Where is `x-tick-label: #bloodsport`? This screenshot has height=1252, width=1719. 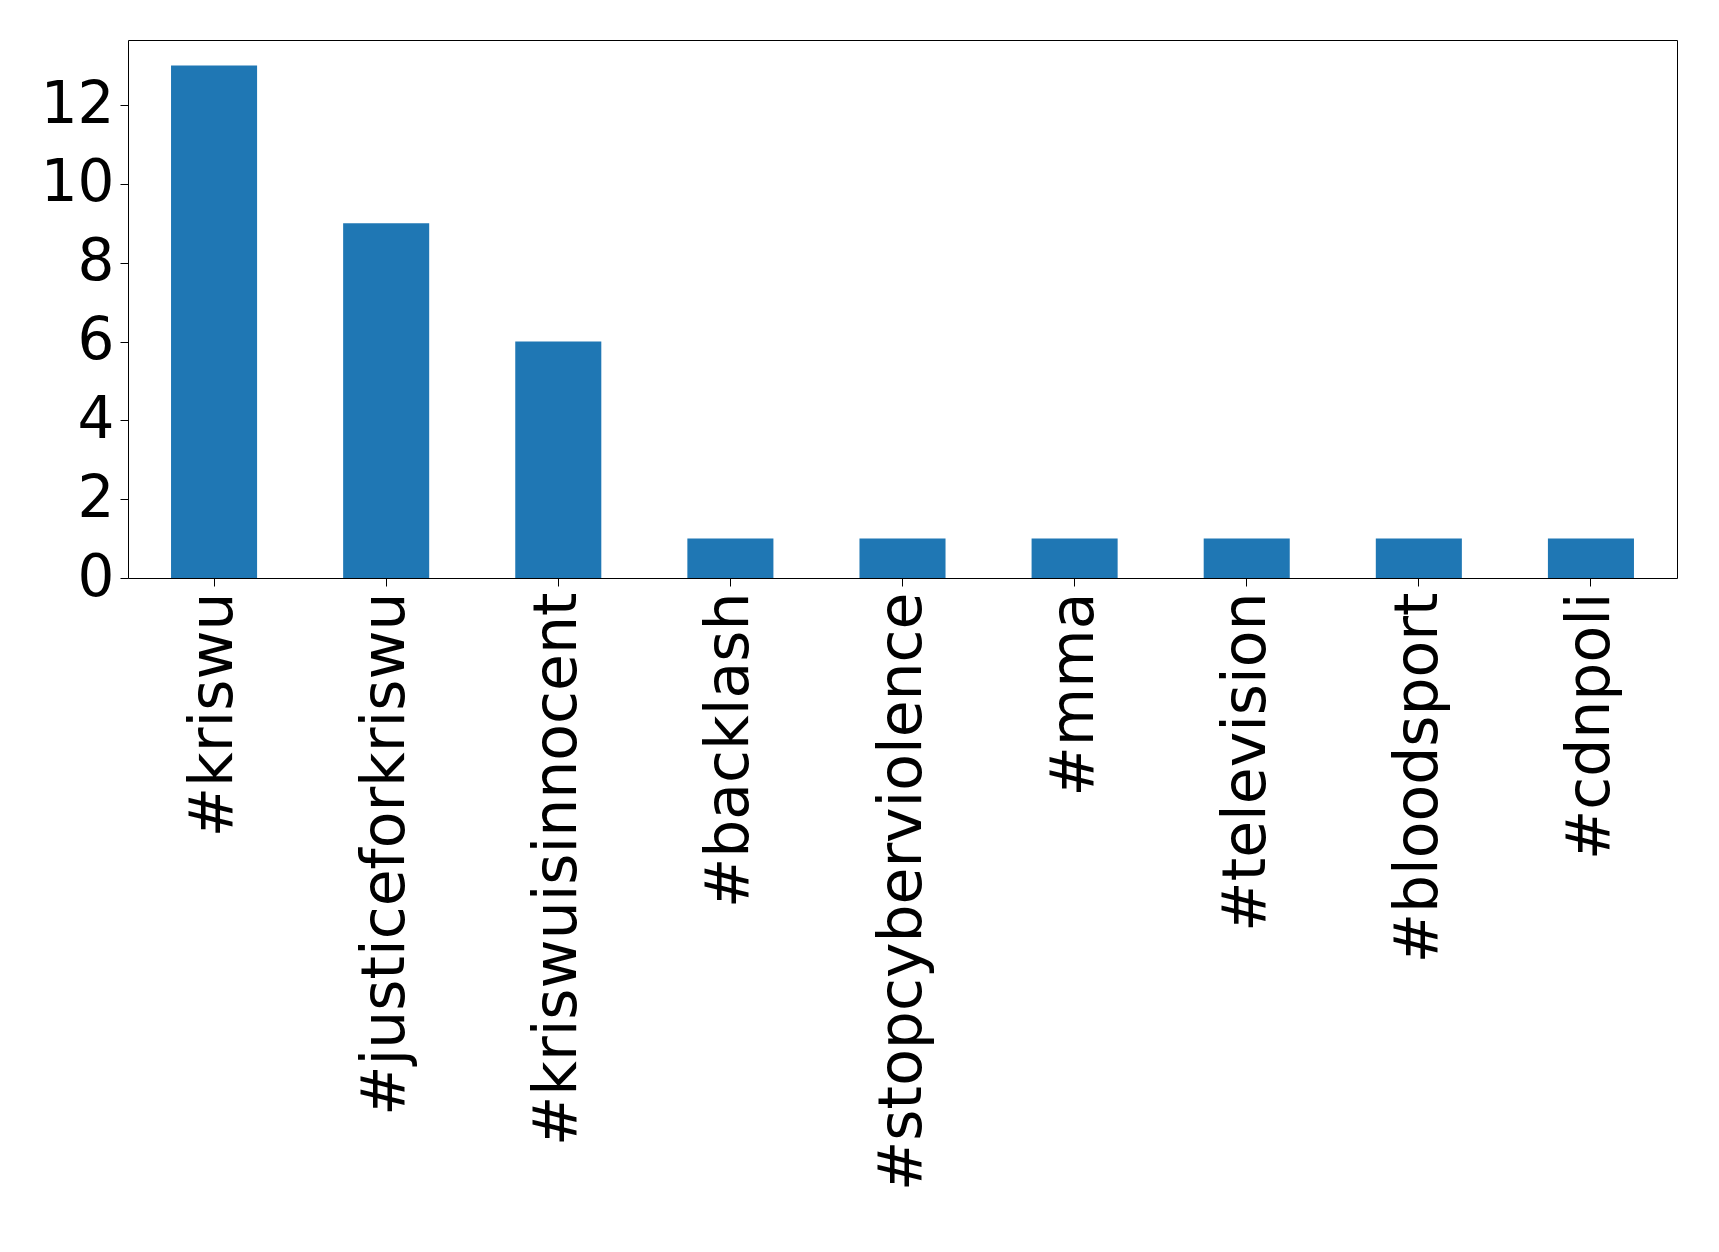
x-tick-label: #bloodsport is located at coordinates (1415, 778).